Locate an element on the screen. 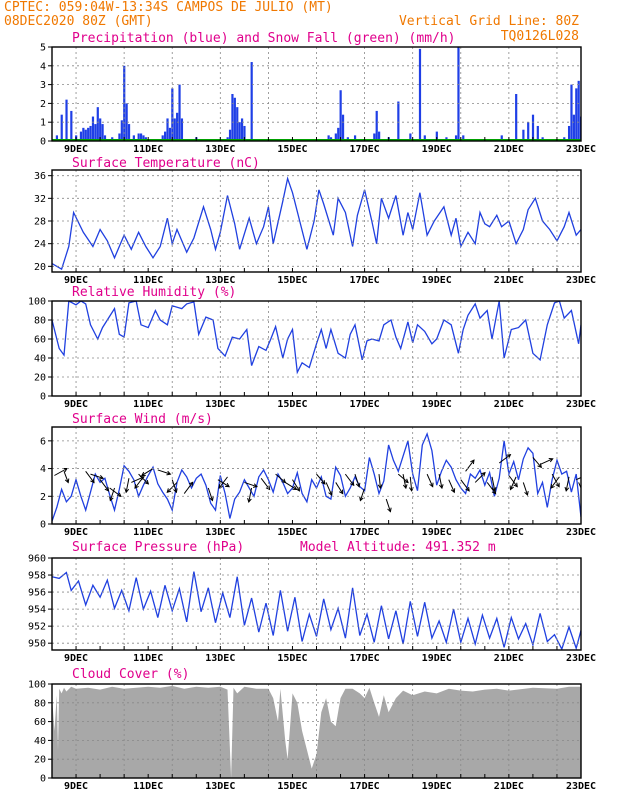  pressure-xtick-label: 13DEC is located at coordinates (220, 658).